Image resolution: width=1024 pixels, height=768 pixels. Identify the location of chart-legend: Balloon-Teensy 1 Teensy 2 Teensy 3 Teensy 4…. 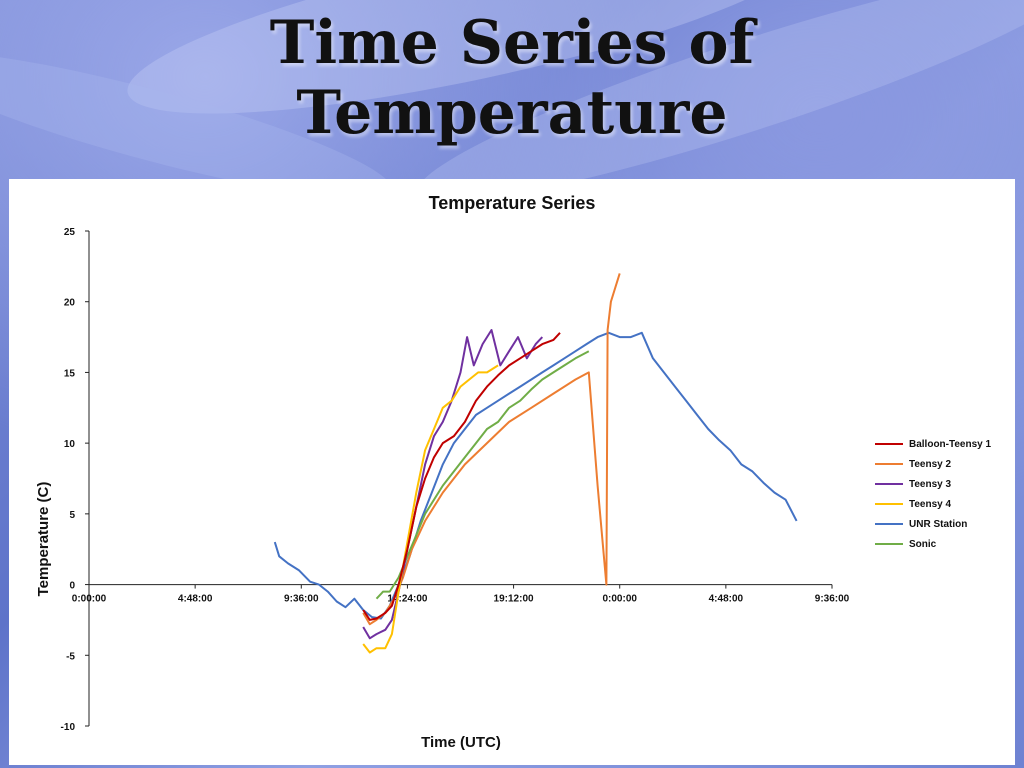
(933, 494).